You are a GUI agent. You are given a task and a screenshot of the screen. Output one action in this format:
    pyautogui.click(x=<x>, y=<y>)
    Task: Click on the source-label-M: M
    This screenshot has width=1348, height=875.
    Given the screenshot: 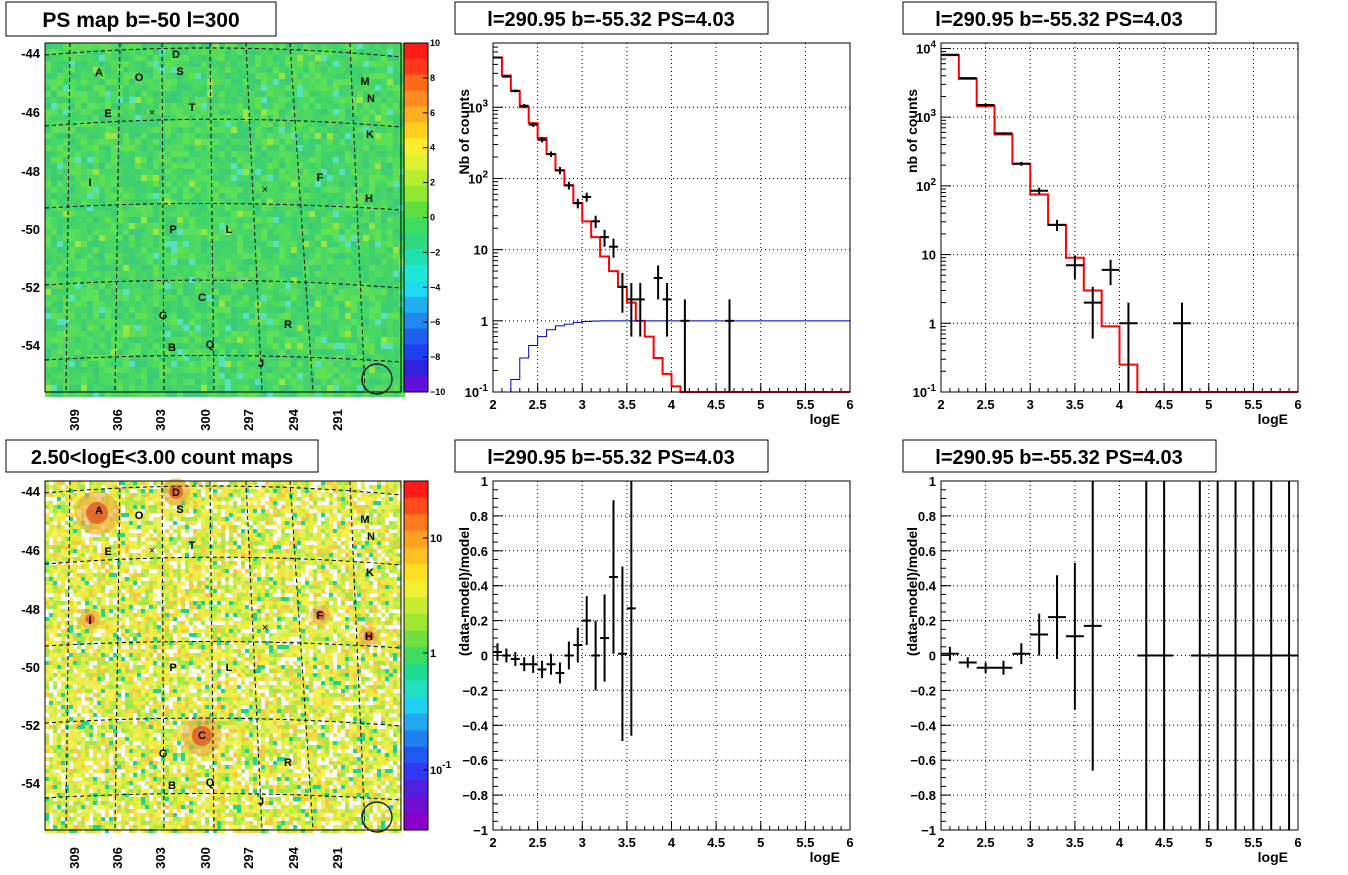 What is the action you would take?
    pyautogui.click(x=364, y=82)
    